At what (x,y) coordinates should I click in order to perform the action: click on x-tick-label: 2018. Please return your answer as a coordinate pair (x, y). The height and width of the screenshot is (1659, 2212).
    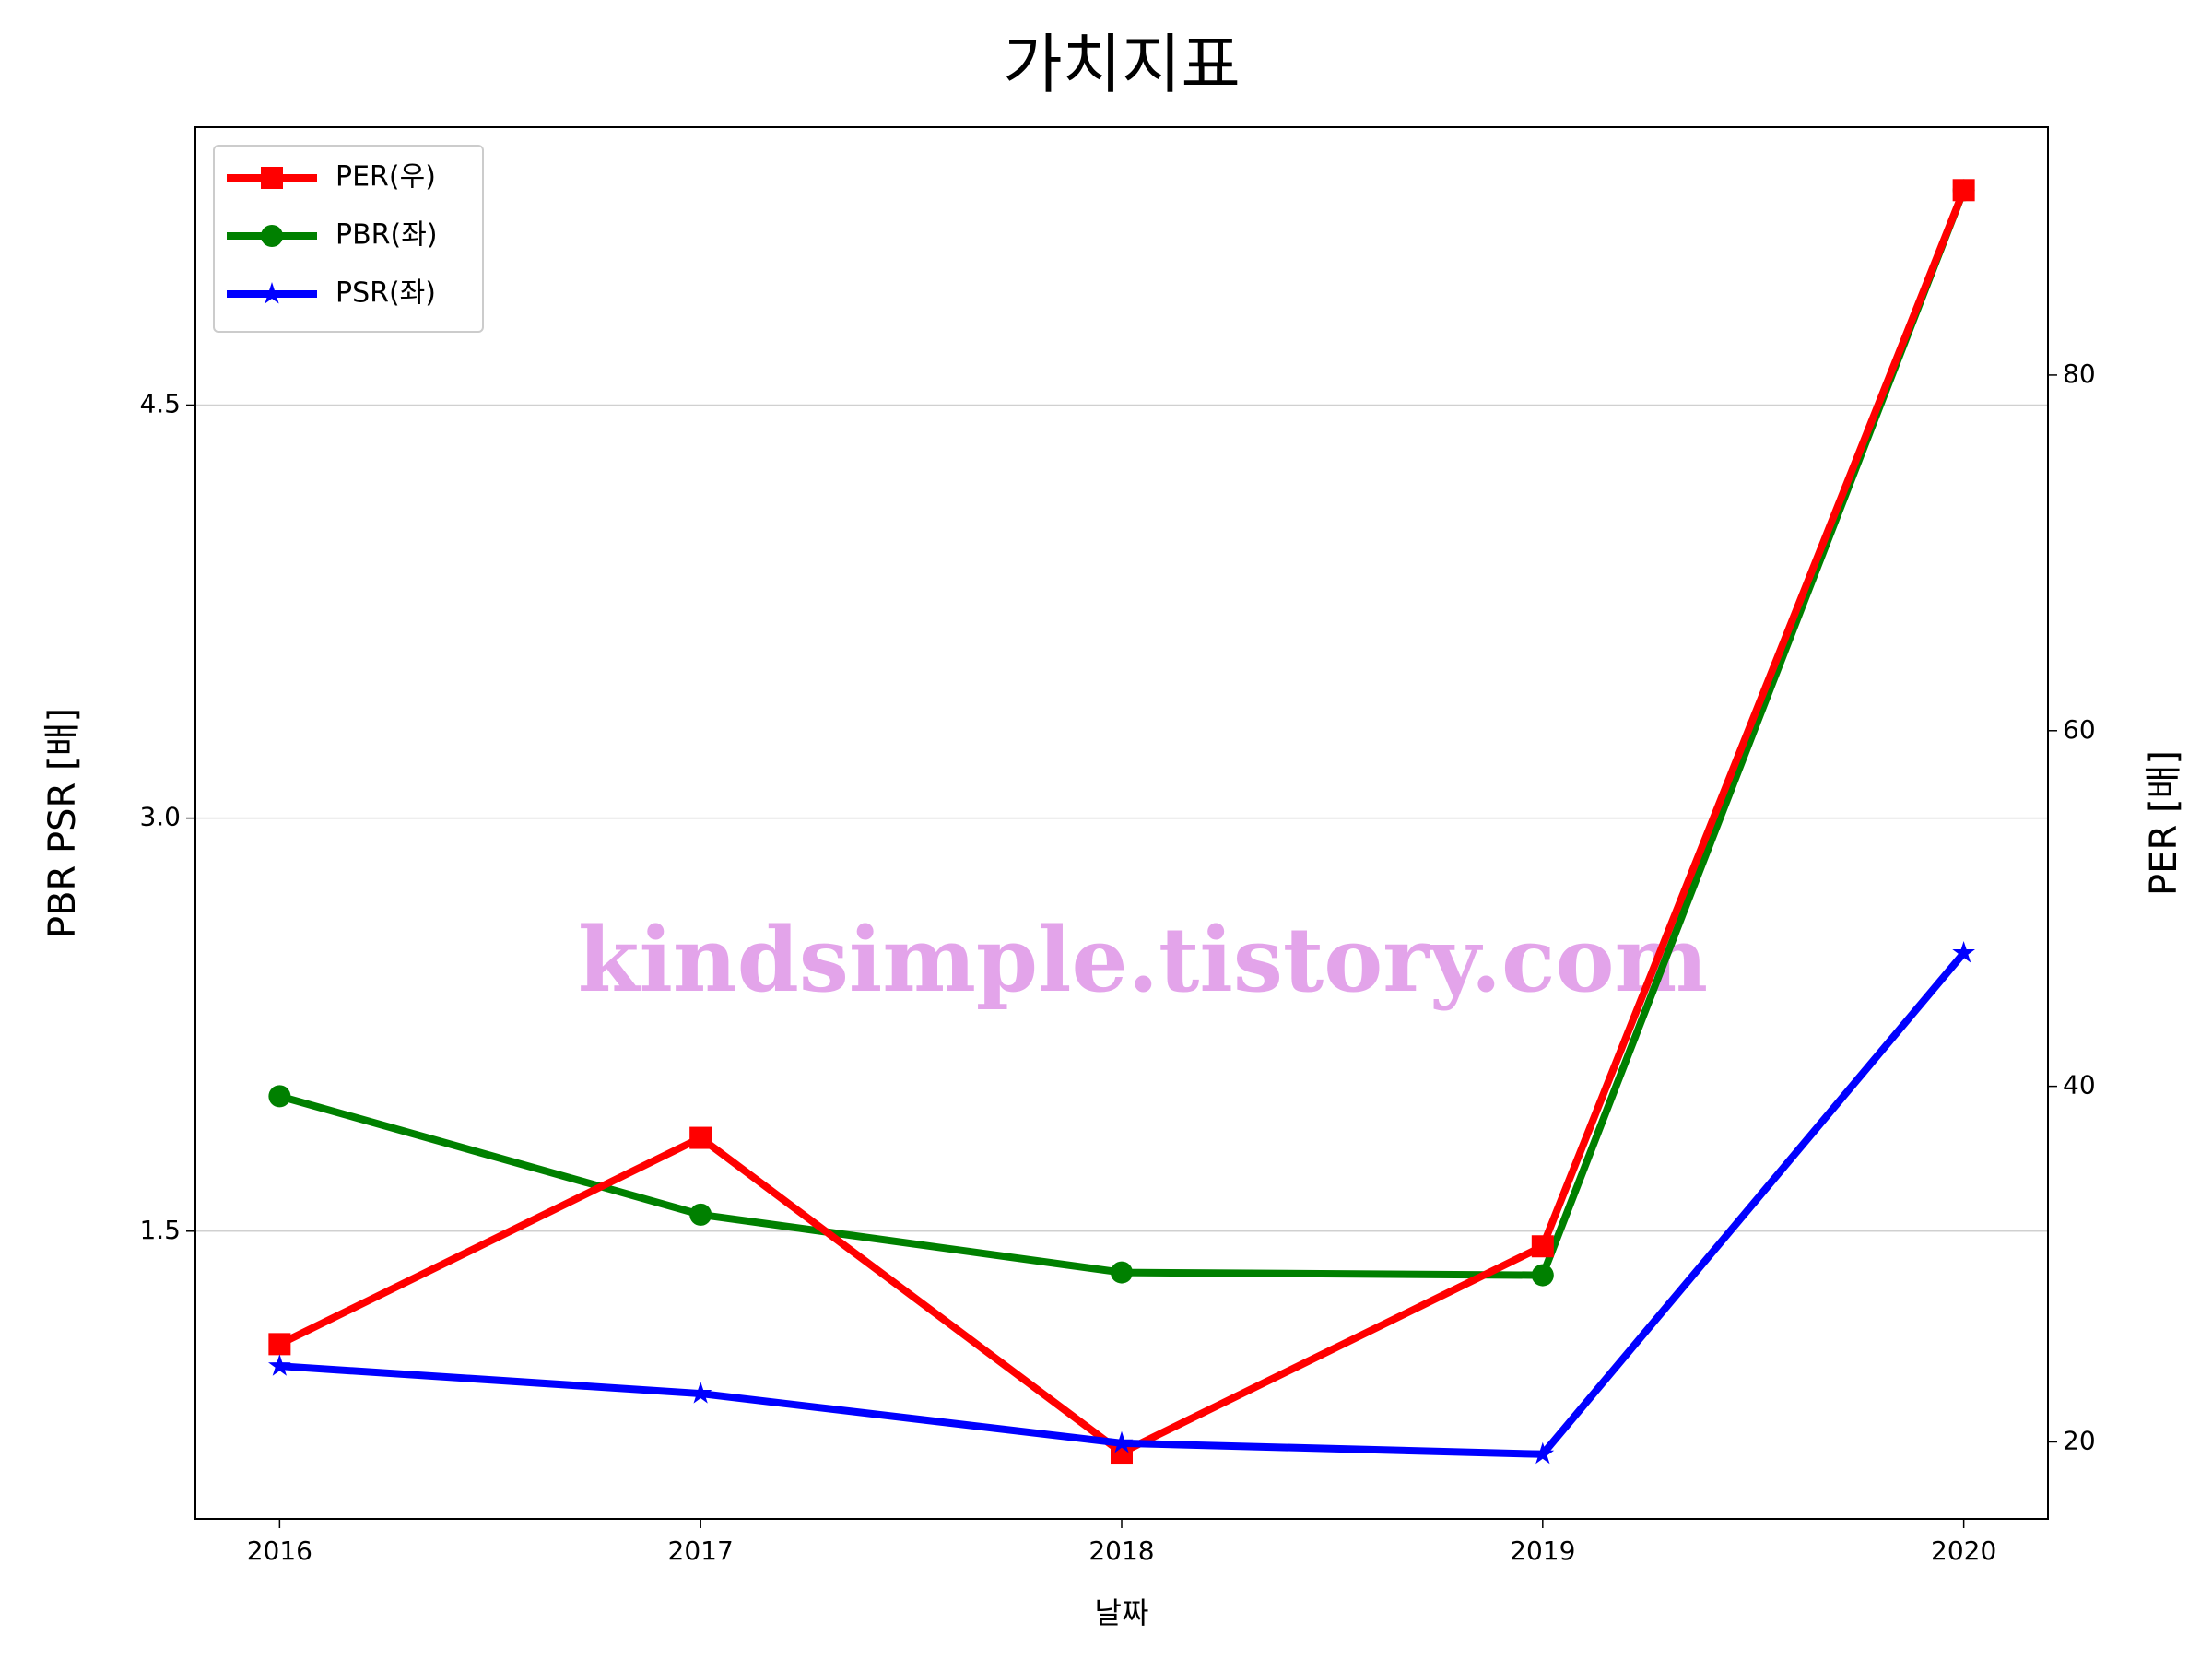
    Looking at the image, I should click on (1121, 1550).